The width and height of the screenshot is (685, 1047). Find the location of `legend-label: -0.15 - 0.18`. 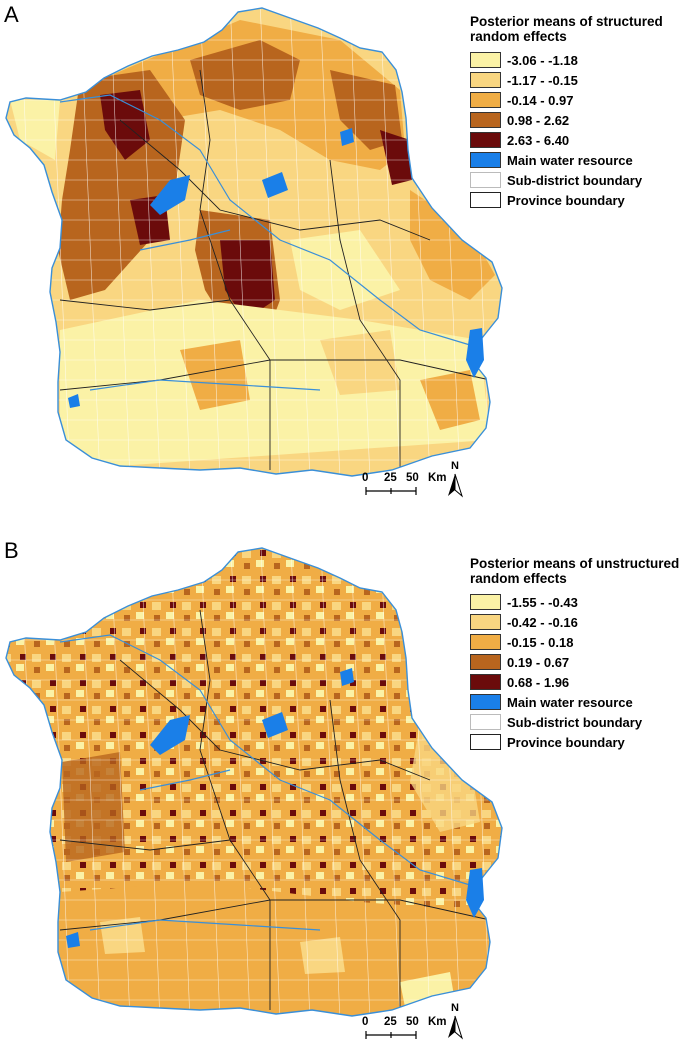

legend-label: -0.15 - 0.18 is located at coordinates (540, 642).